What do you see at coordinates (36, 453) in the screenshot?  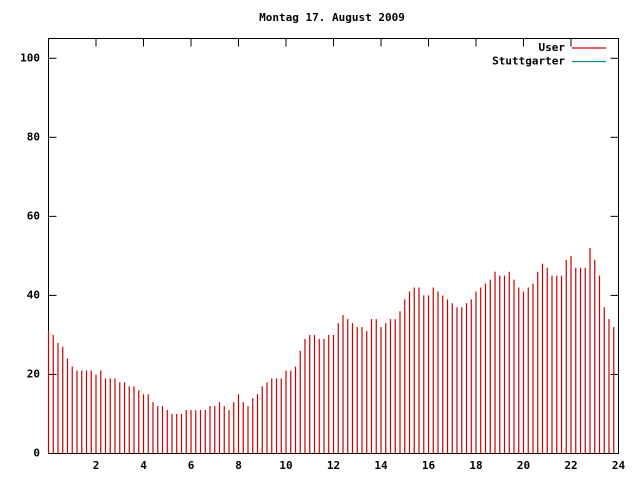 I see `y-tick-label: 0` at bounding box center [36, 453].